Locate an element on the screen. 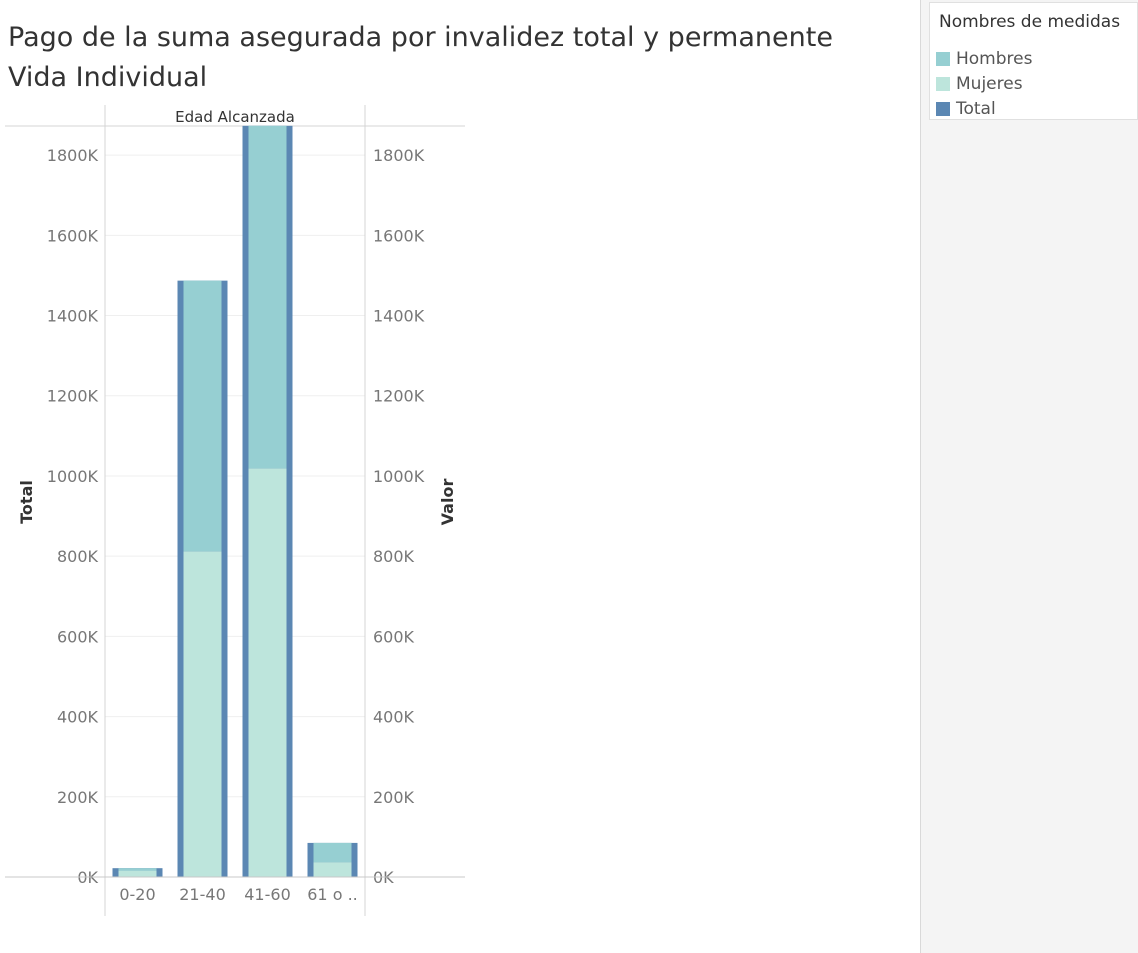 This screenshot has width=1138, height=953. left-tick-label: 600K is located at coordinates (78, 636).